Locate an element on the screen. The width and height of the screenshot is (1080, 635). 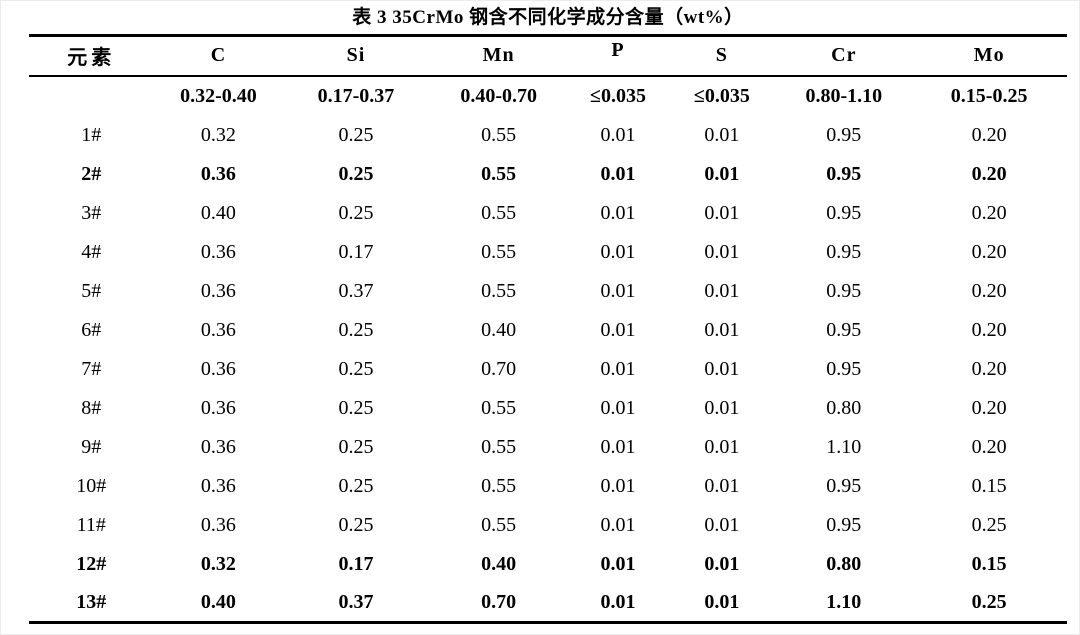
range-cell-mn: 0.40-0.70 is located at coordinates (498, 95).